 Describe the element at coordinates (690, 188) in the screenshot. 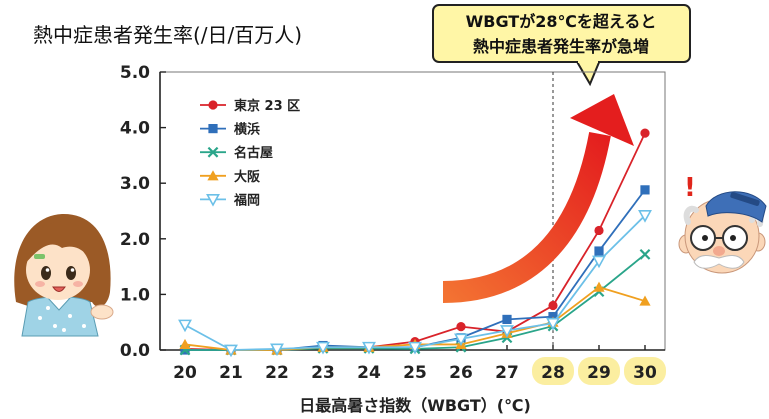

I see `exclamation-mark: !` at that location.